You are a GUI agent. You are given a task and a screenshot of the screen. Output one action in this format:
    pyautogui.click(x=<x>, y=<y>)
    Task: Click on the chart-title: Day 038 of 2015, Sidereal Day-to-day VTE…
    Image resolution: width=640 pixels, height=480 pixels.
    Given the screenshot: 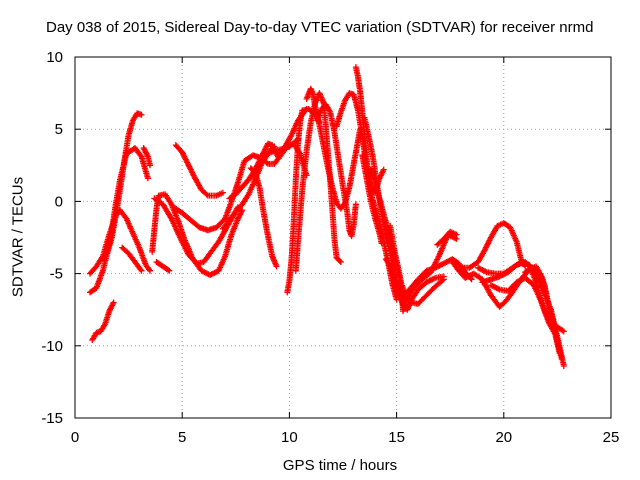 What is the action you would take?
    pyautogui.click(x=320, y=27)
    